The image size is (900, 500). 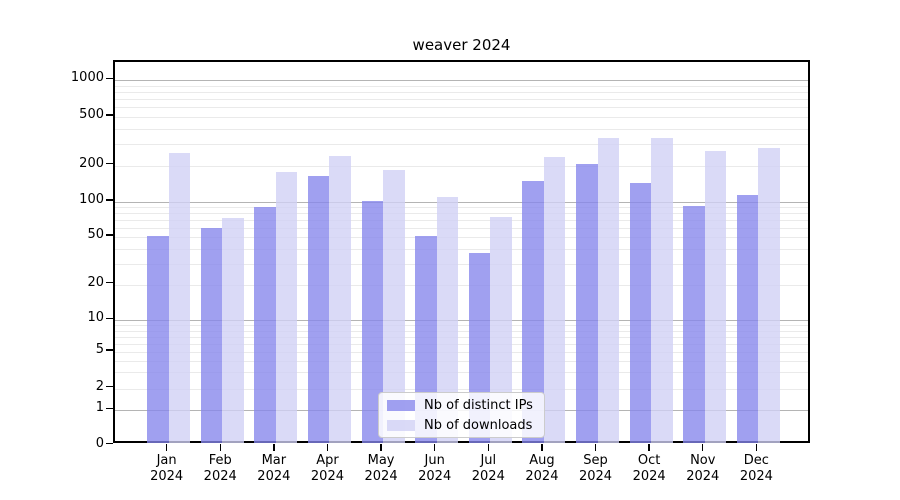 I want to click on xtick-mark-oct-2024, so click(x=649, y=447).